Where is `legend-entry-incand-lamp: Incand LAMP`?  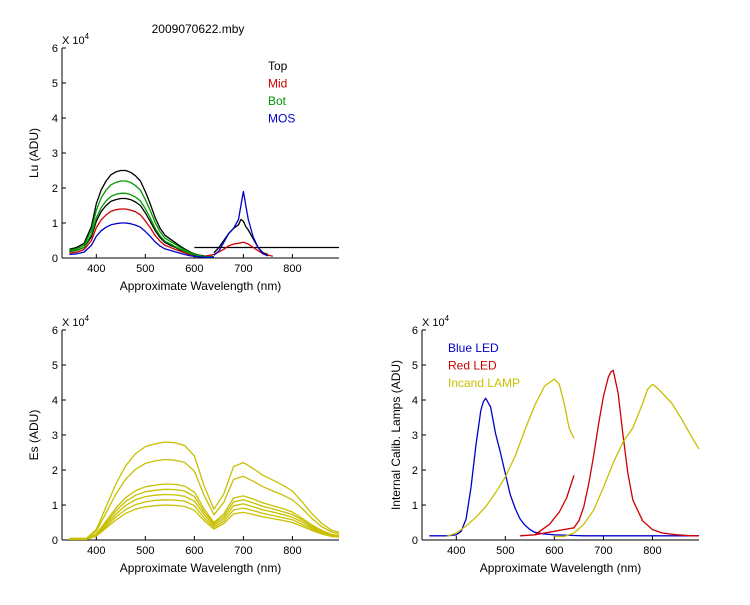
legend-entry-incand-lamp: Incand LAMP is located at coordinates (484, 383).